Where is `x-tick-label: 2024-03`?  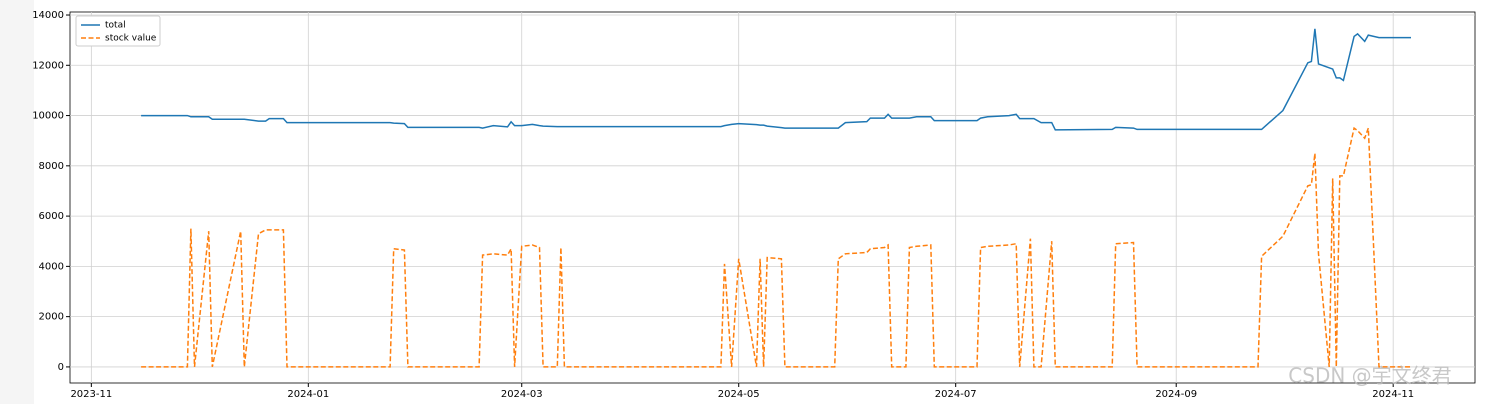
x-tick-label: 2024-03 is located at coordinates (522, 394).